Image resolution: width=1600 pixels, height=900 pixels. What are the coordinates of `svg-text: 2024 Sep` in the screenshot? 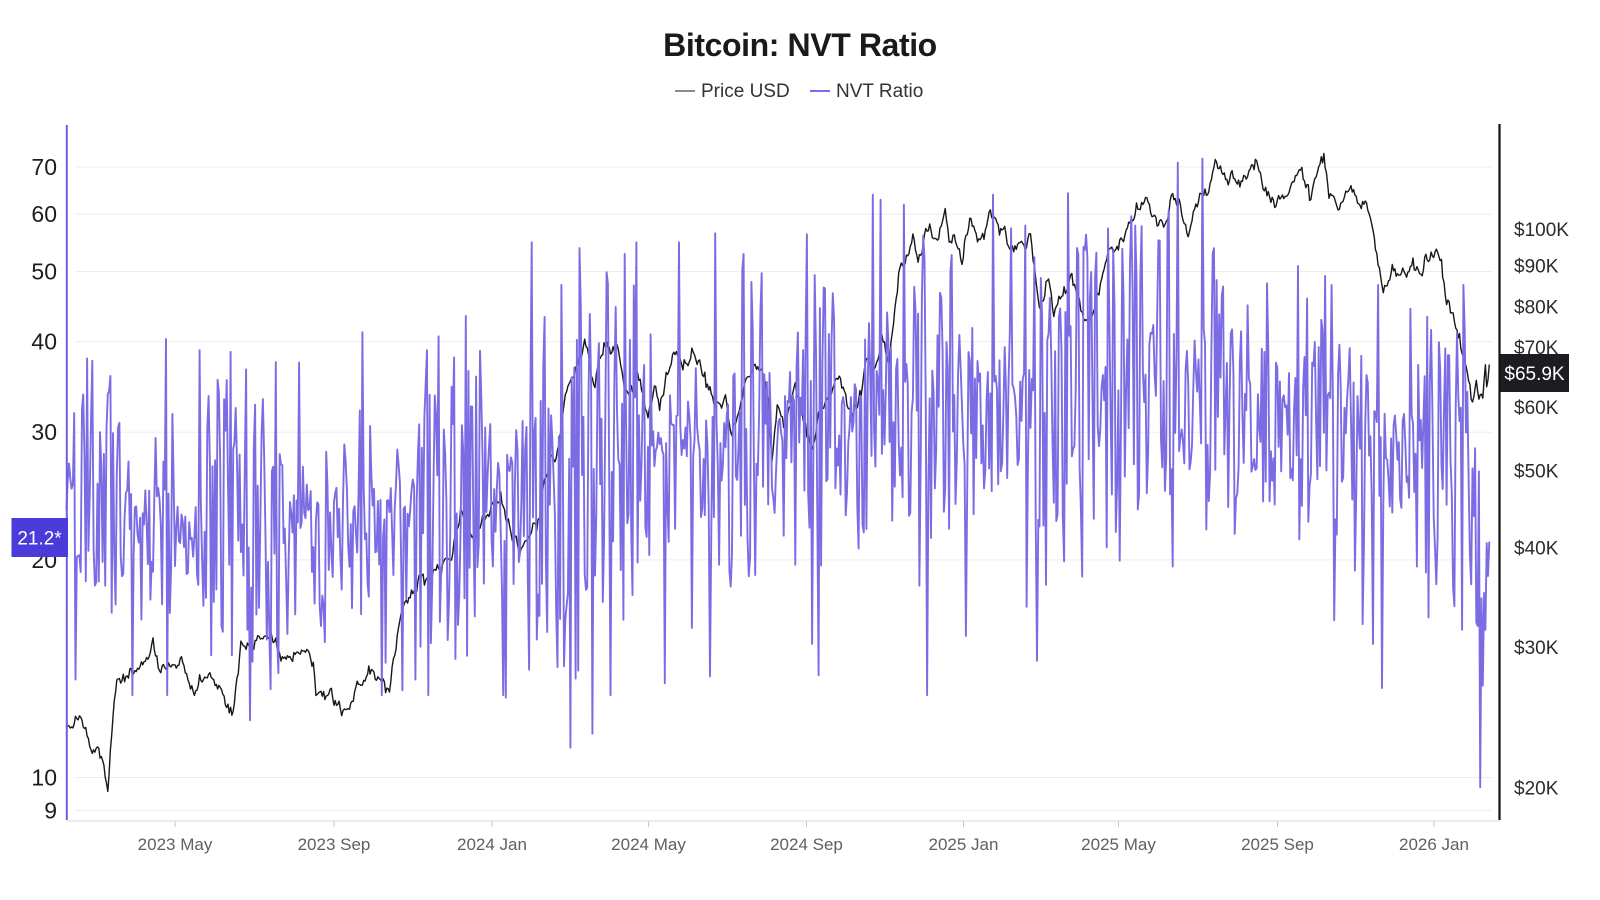 It's located at (806, 844).